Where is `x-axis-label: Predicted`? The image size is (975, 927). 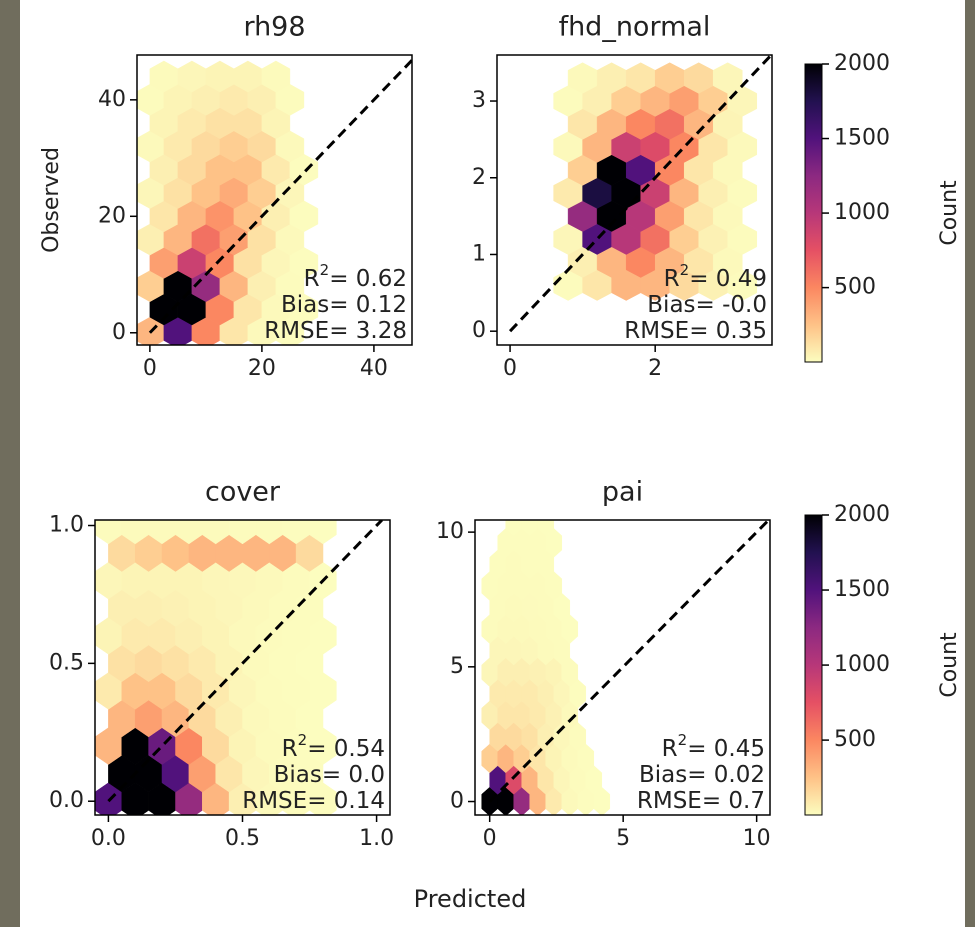 x-axis-label: Predicted is located at coordinates (470, 899).